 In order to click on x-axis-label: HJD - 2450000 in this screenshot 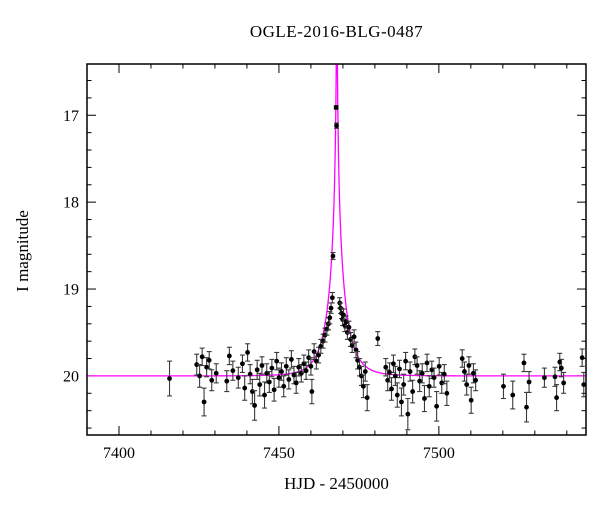, I will do `click(336, 483)`.